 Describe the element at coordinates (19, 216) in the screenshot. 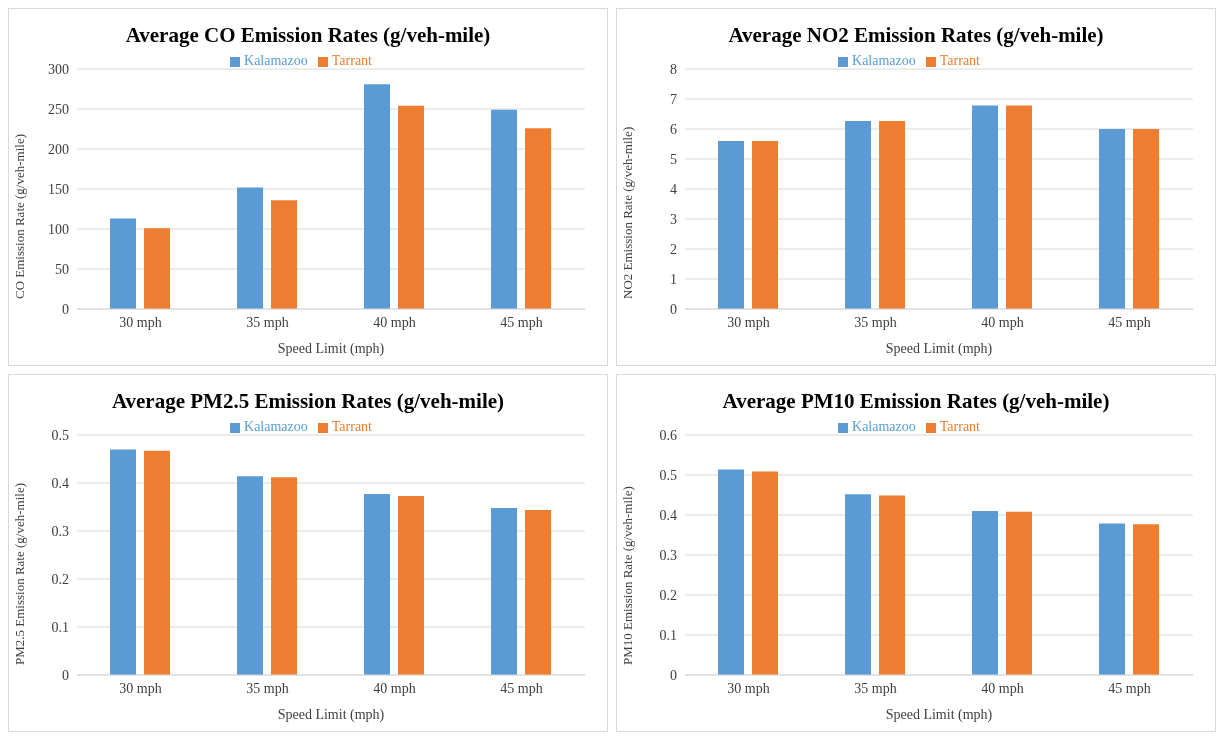

I see `y-axis-title: CO Emission Rate (g/veh-mile)` at that location.